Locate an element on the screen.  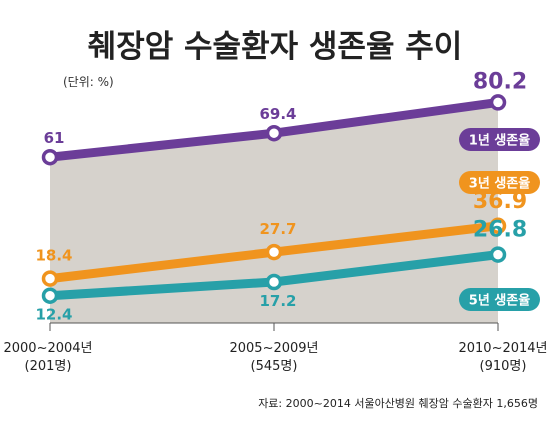
legend-badge-0: 1년 생존율 is located at coordinates (499, 139).